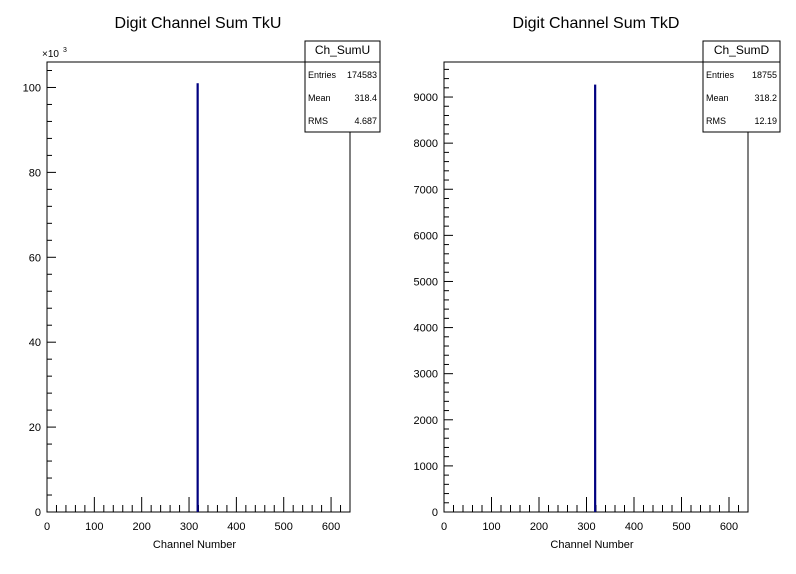 This screenshot has height=574, width=796. What do you see at coordinates (426, 421) in the screenshot?
I see `y-tick-label: 2000` at bounding box center [426, 421].